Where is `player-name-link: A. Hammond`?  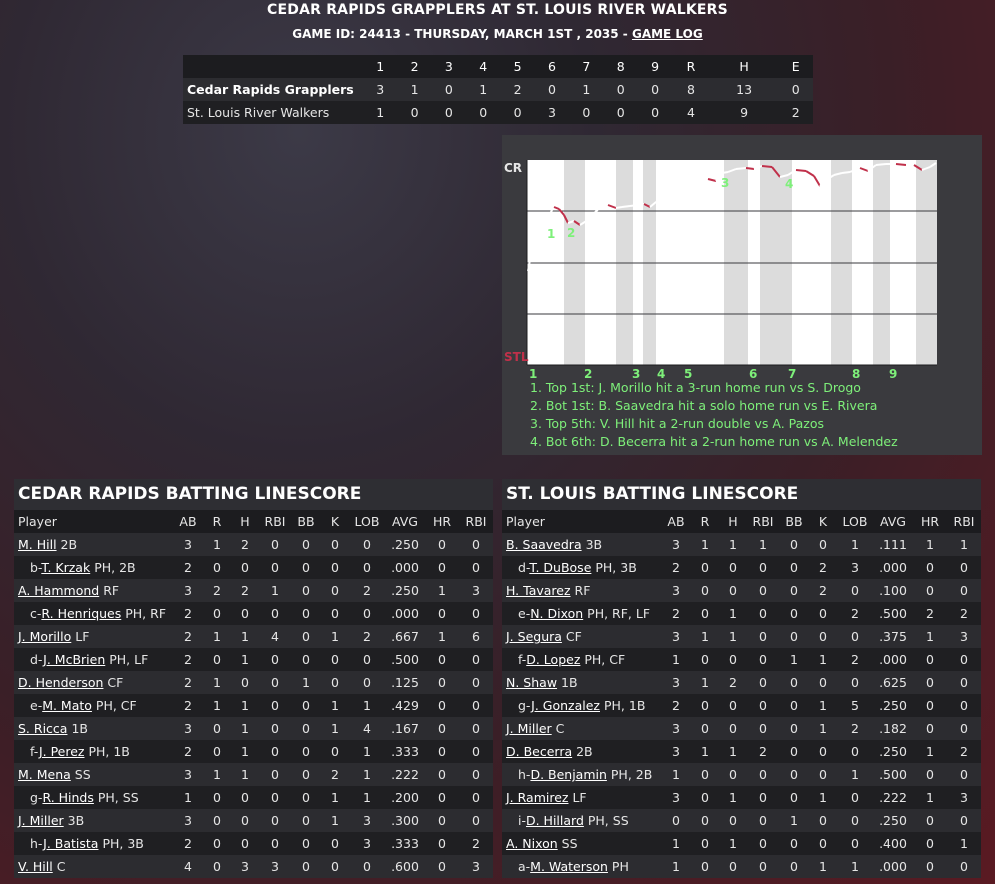 player-name-link: A. Hammond is located at coordinates (59, 590).